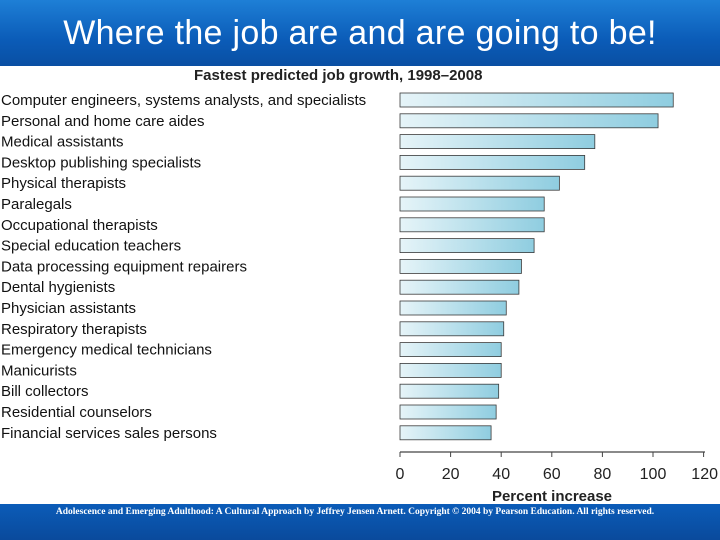 The height and width of the screenshot is (540, 720). Describe the element at coordinates (501, 474) in the screenshot. I see `x-tick-label: 40` at that location.